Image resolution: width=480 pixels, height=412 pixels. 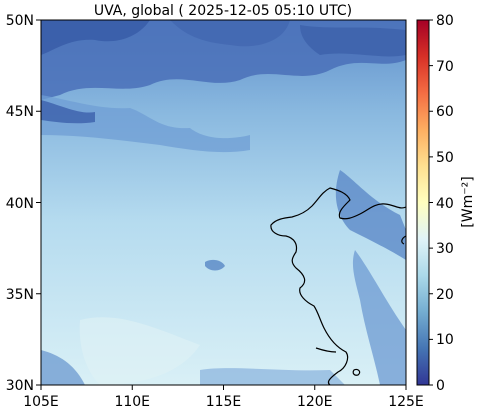 I want to click on x-tick-label: 115E, so click(x=224, y=402).